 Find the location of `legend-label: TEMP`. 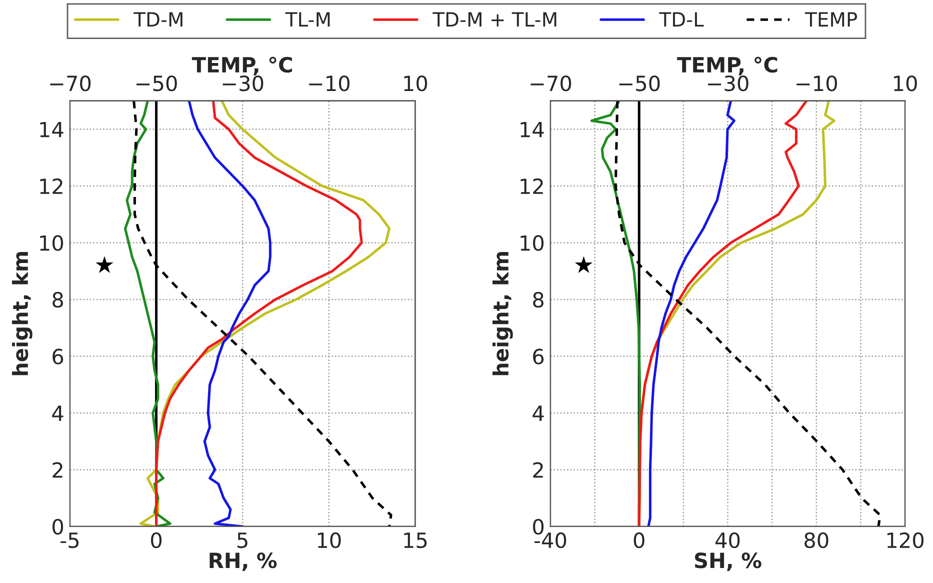

legend-label: TEMP is located at coordinates (831, 19).